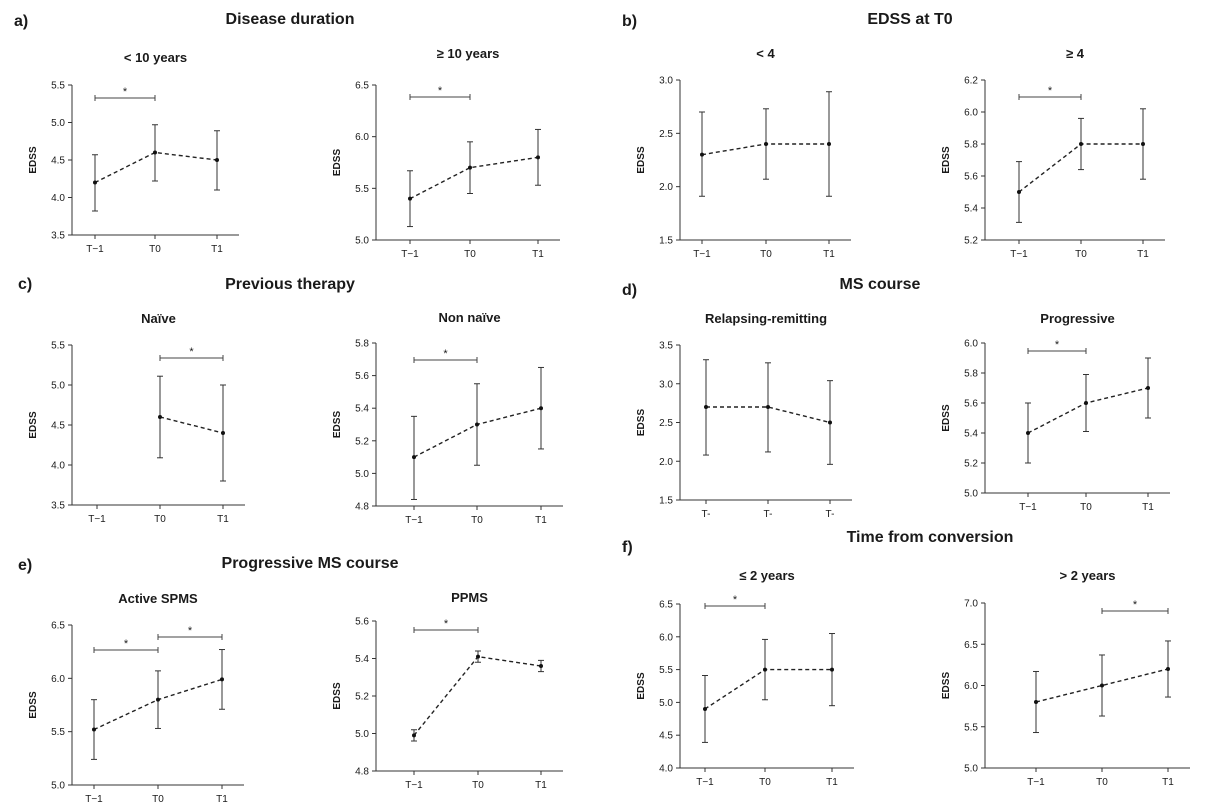  What do you see at coordinates (58, 786) in the screenshot?
I see `chart-9-y-tick-label: 5.0` at bounding box center [58, 786].